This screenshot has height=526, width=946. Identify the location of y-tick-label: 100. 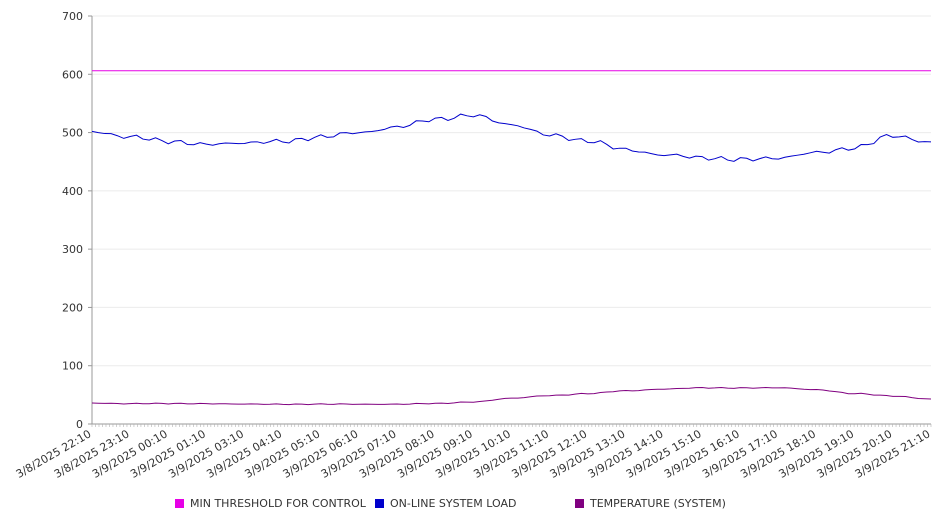
(72, 366).